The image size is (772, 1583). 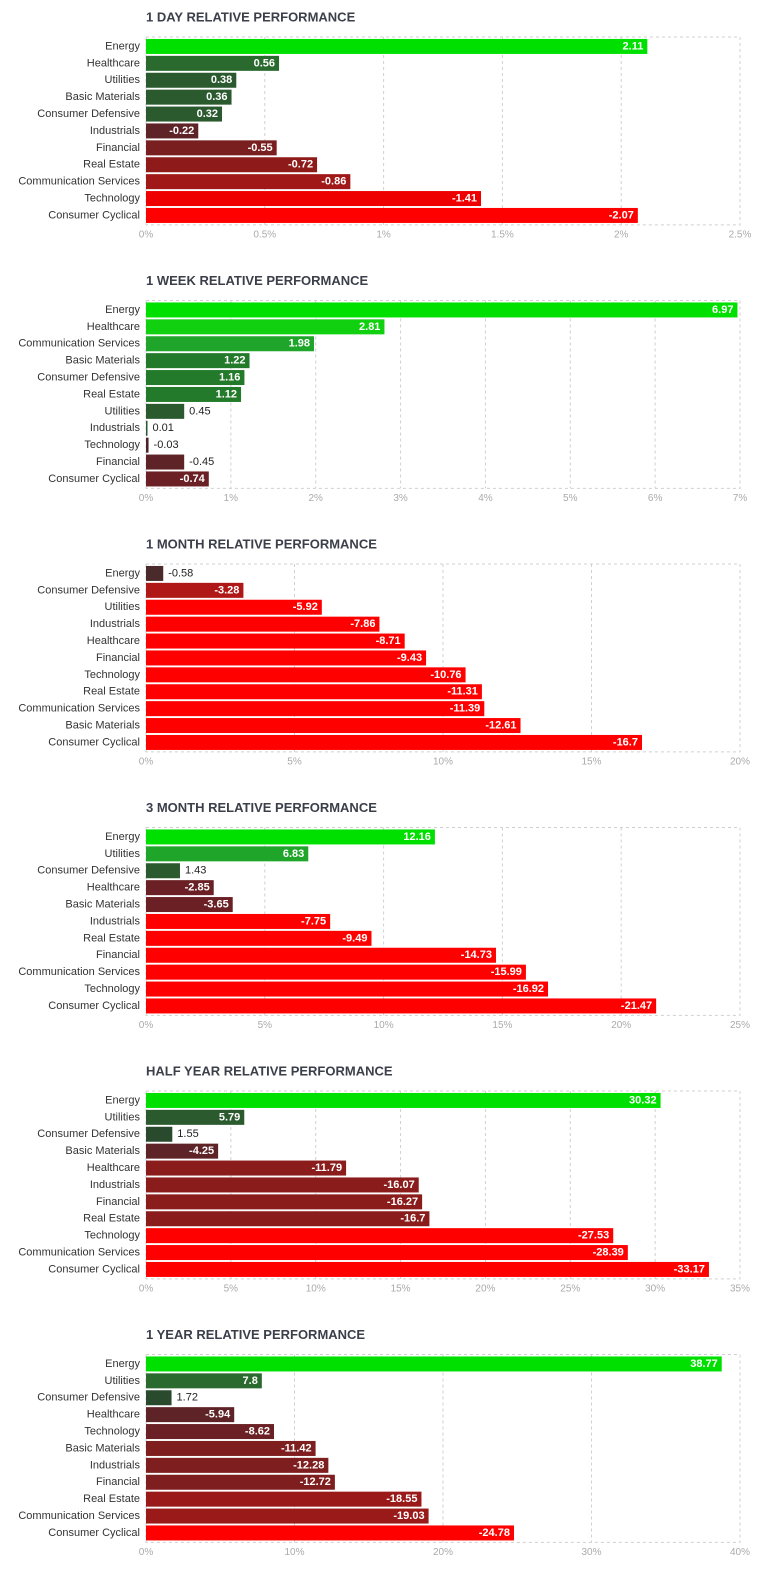 I want to click on x-tick-label: 5%, so click(x=294, y=762).